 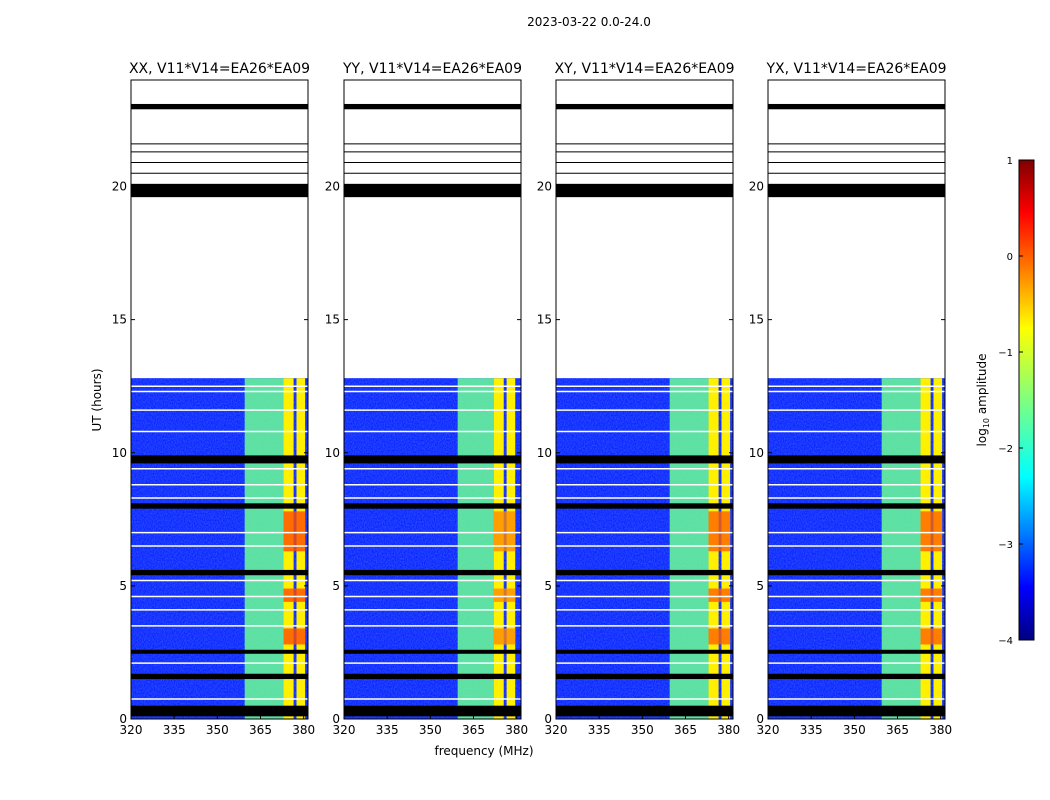 What do you see at coordinates (1005, 401) in the screenshot?
I see `colorbar: 10−1−2−3−4 log10 amplitude` at bounding box center [1005, 401].